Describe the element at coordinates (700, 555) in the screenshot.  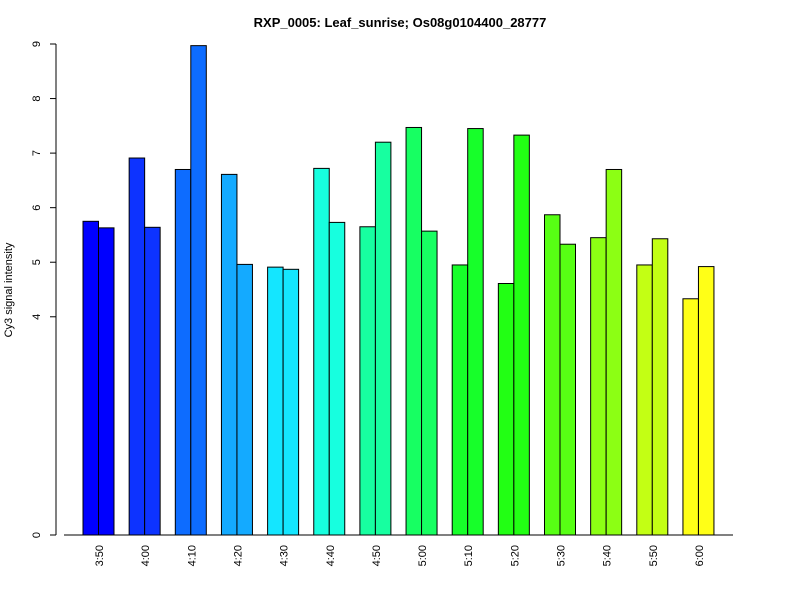
I see `x-tick-label: 6:00` at that location.